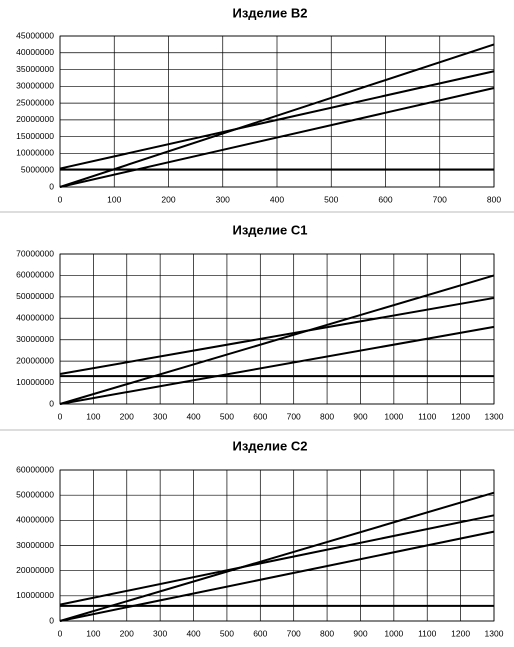 The height and width of the screenshot is (647, 514). I want to click on y-tick-label: 5000000, so click(37, 169).